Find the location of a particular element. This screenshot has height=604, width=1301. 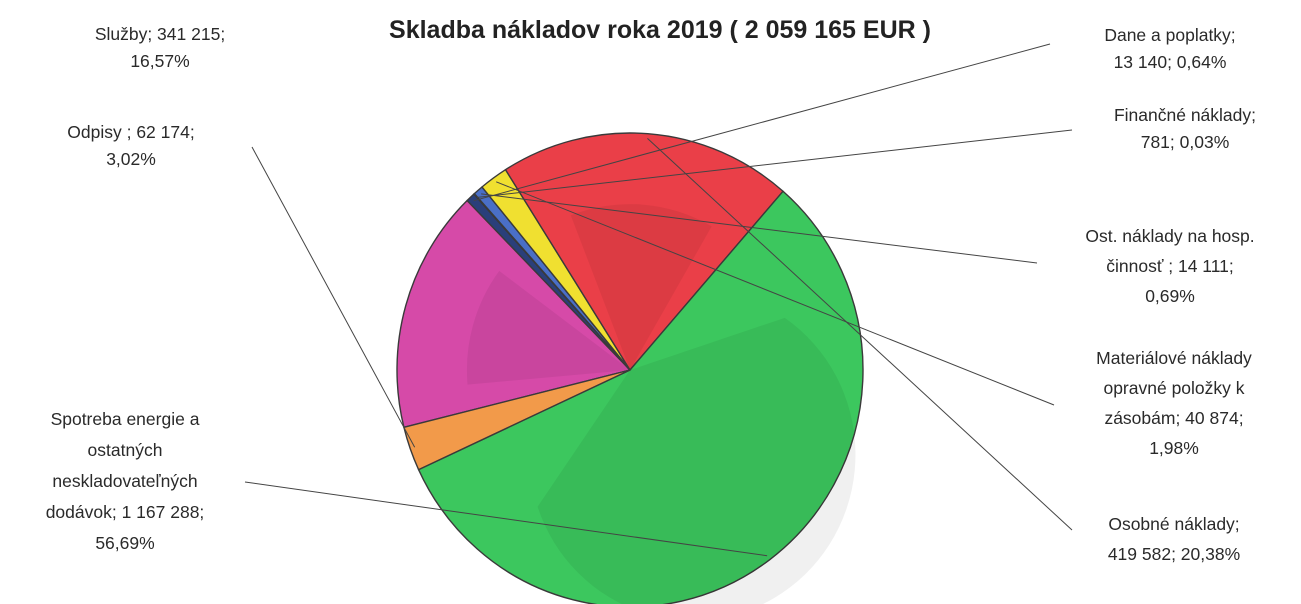

label-line: 56,69% is located at coordinates (124, 543).